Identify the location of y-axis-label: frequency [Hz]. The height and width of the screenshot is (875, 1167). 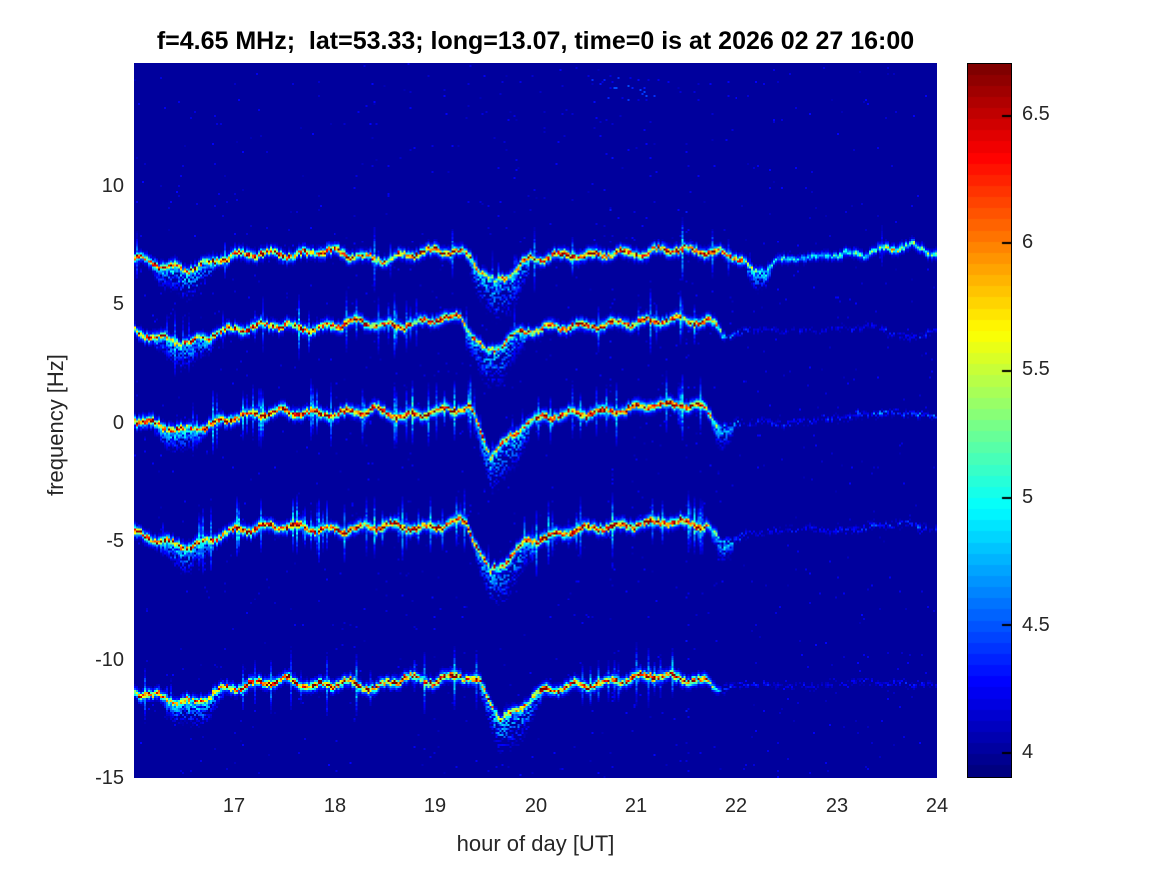
(55, 425).